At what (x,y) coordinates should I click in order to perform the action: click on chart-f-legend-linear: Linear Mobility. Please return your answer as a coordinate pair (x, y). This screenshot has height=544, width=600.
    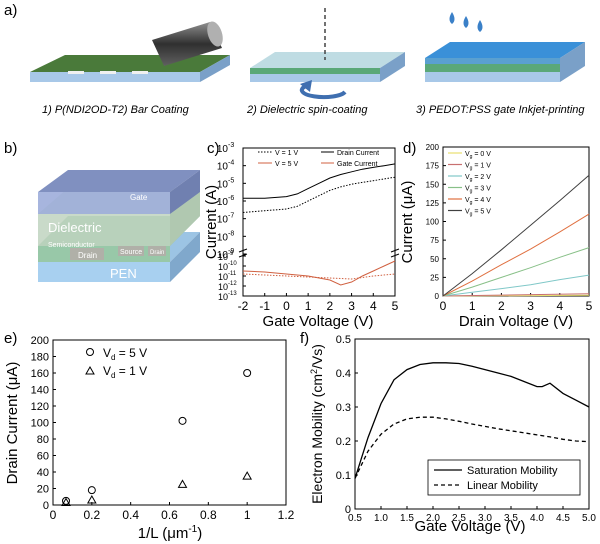
    Looking at the image, I should click on (502, 486).